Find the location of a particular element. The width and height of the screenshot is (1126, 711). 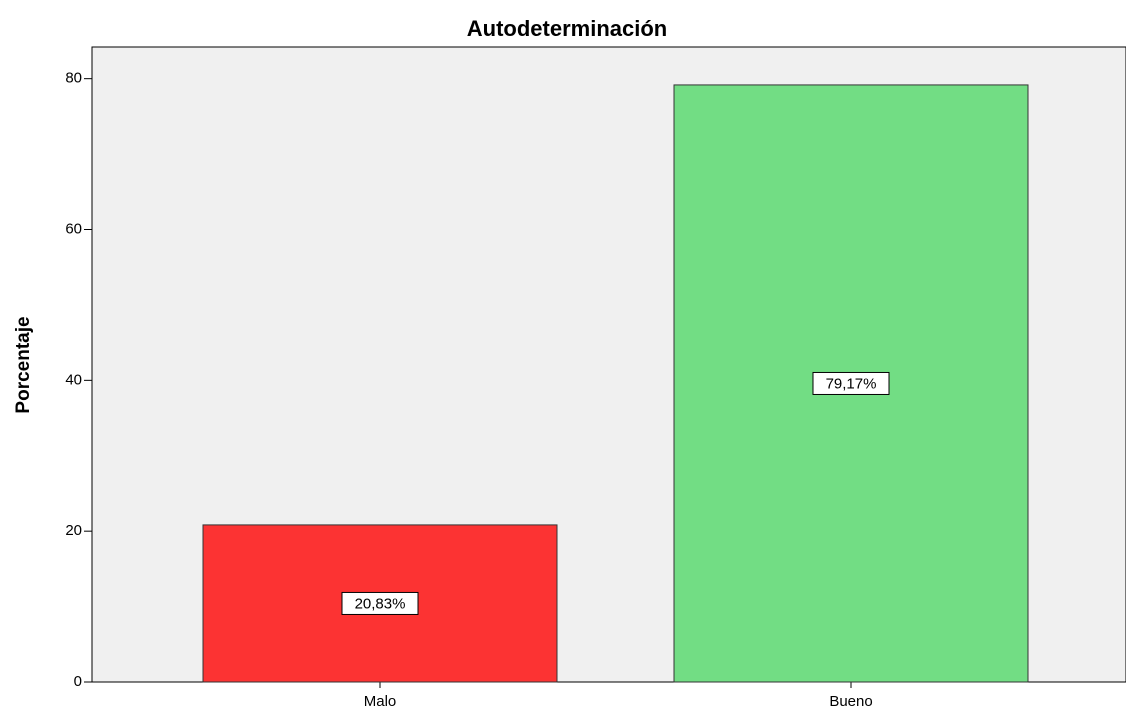

y-tick-label: 40 is located at coordinates (73, 379).